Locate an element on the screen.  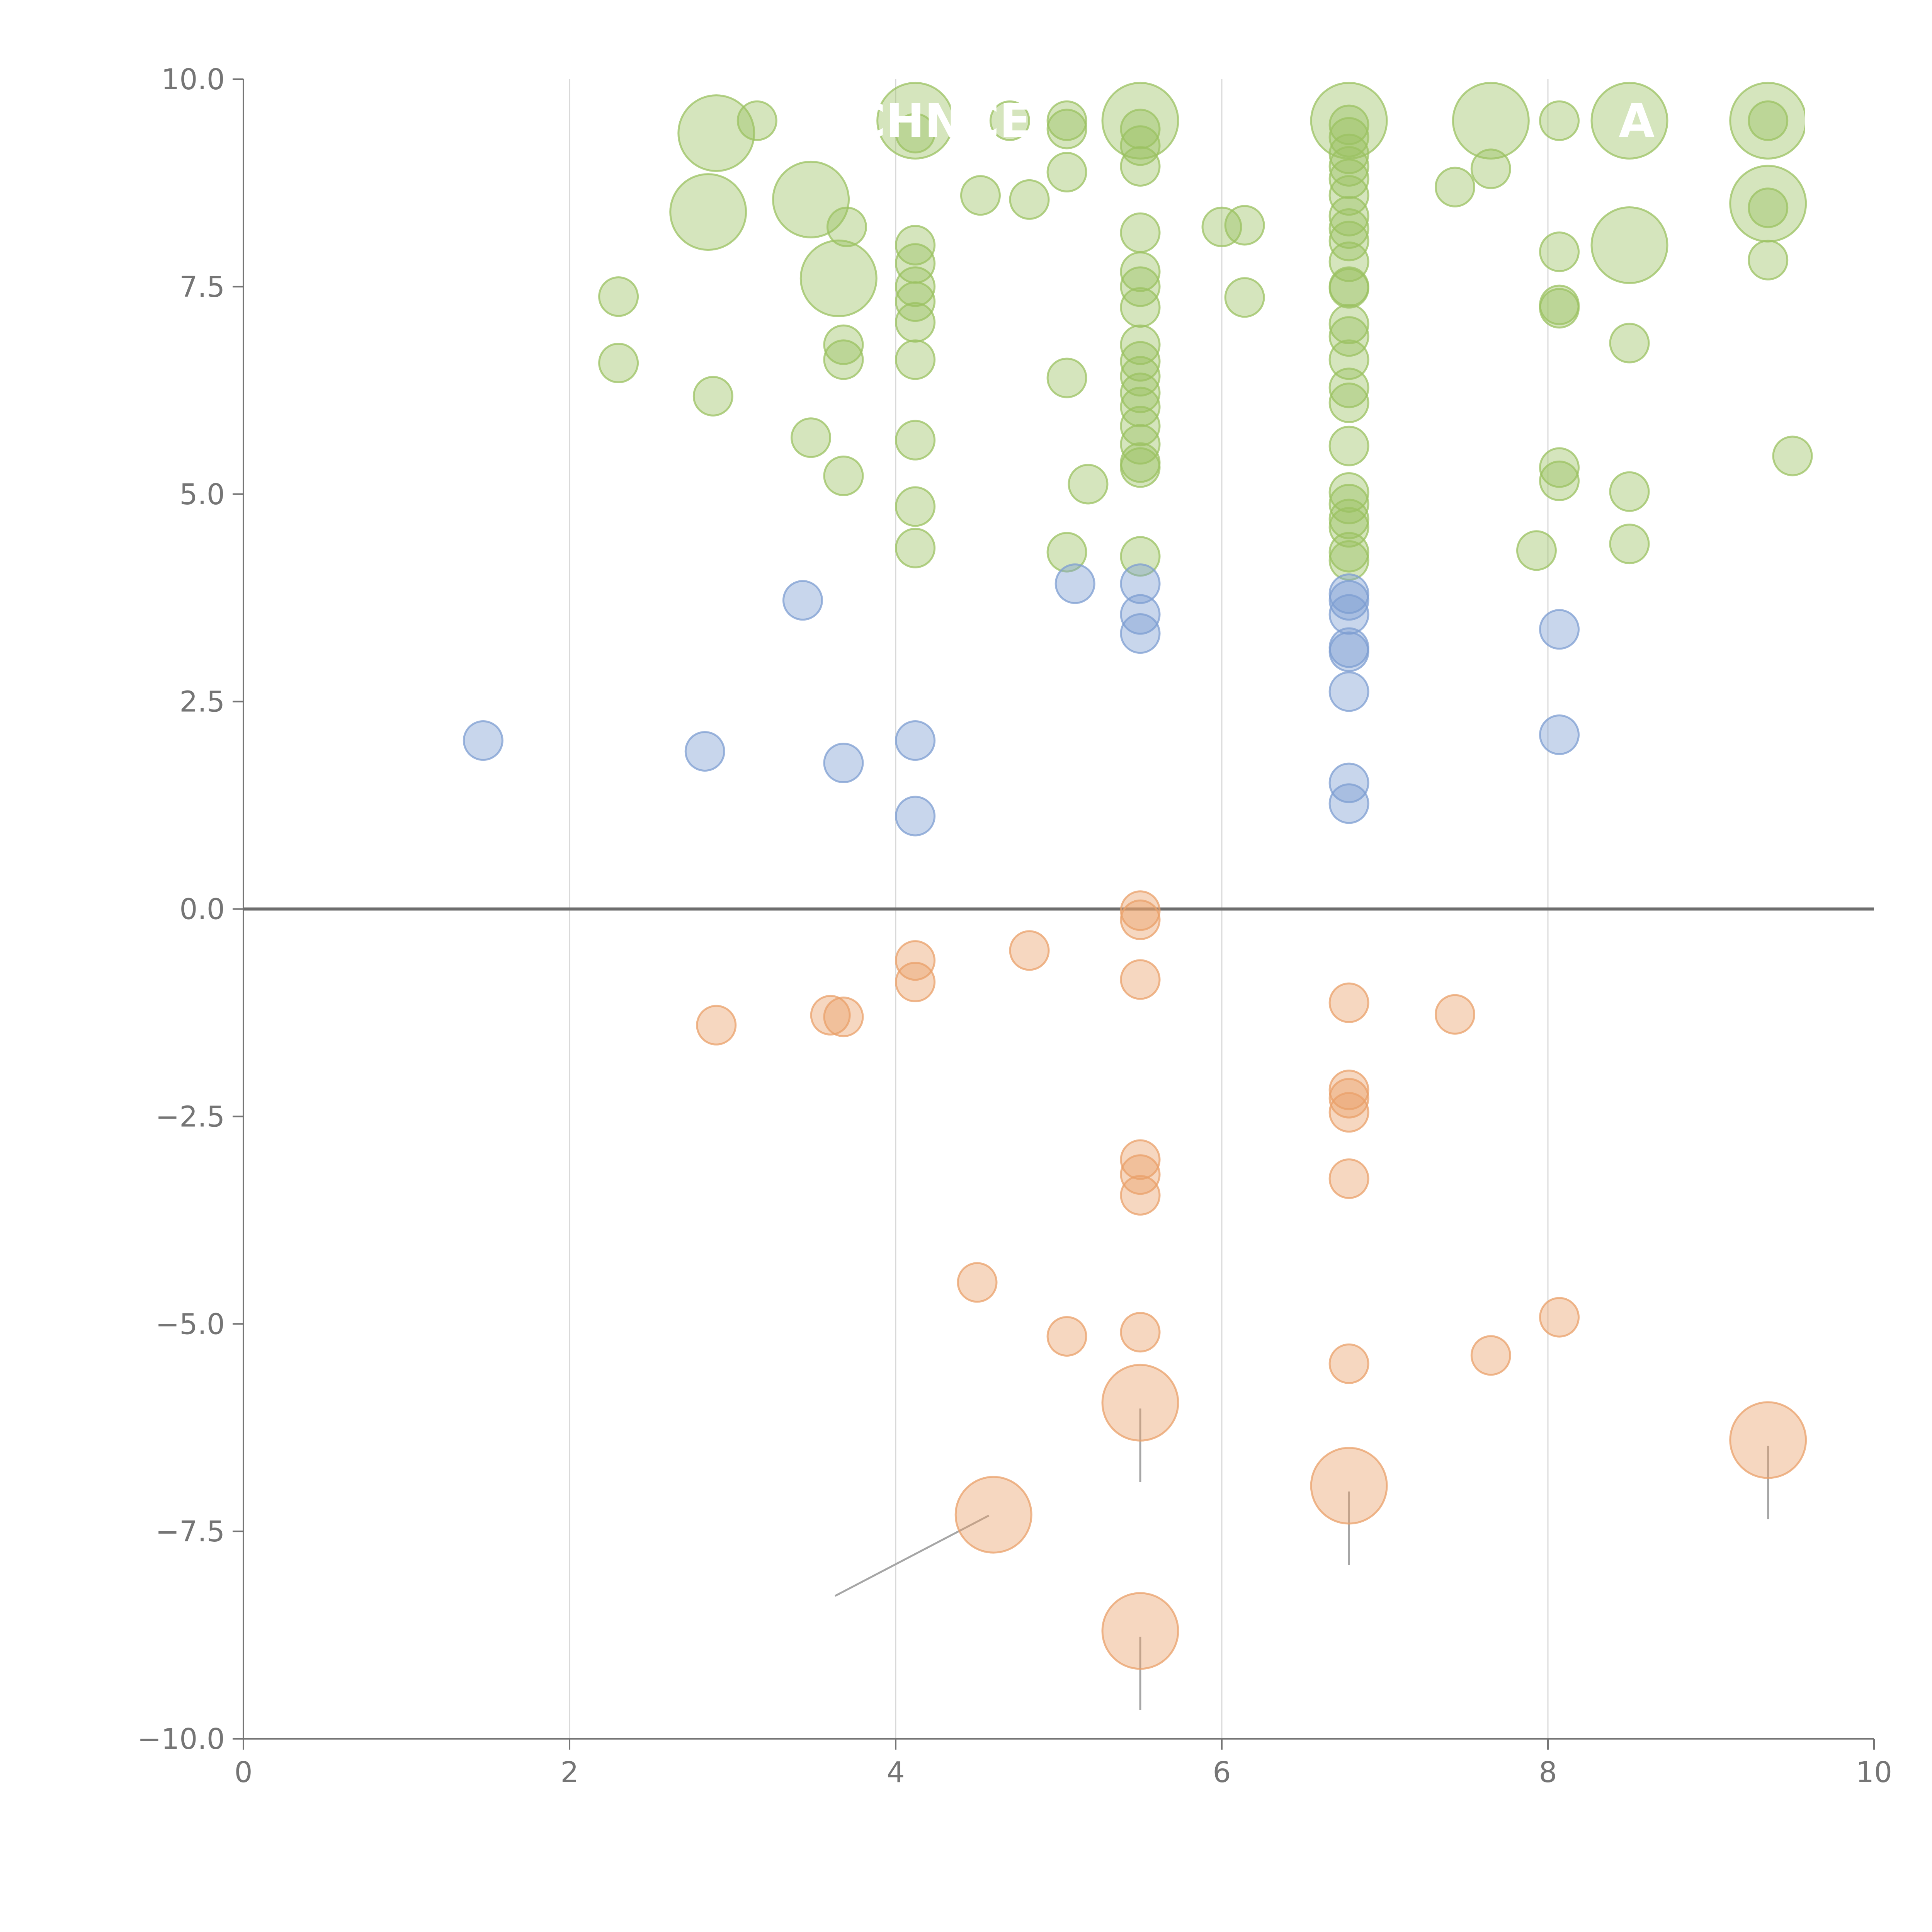
annotation-label: CE is located at coordinates (998, 121).